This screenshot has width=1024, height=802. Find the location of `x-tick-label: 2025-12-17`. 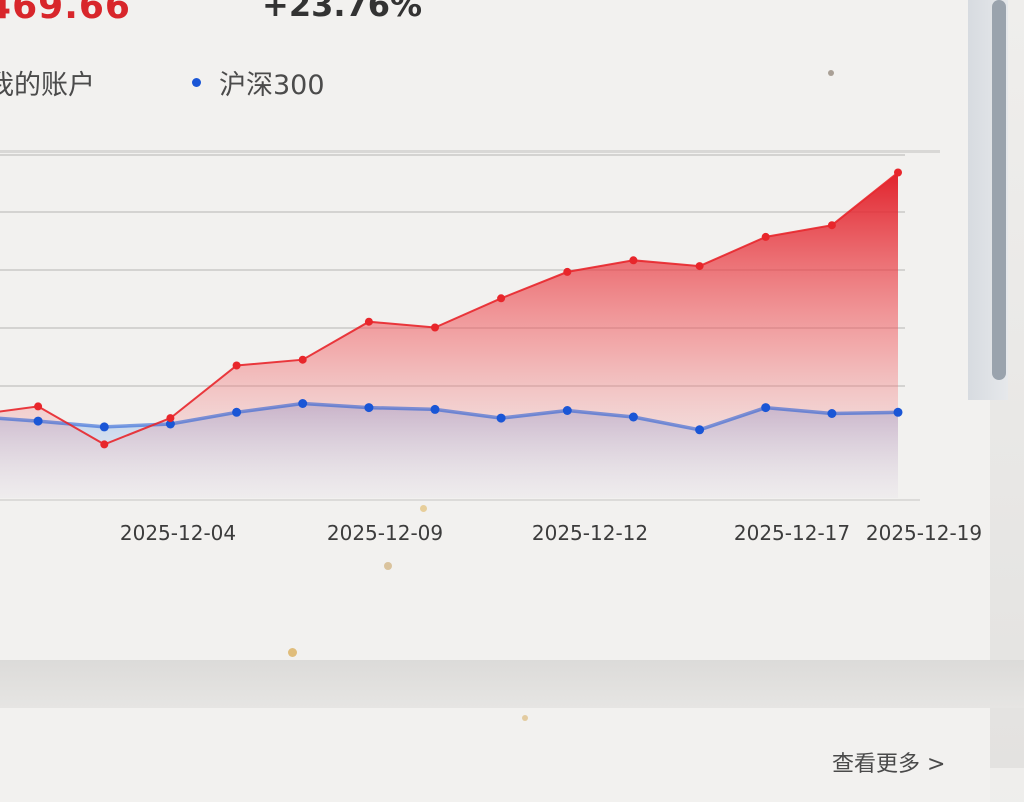

x-tick-label: 2025-12-17 is located at coordinates (792, 533).